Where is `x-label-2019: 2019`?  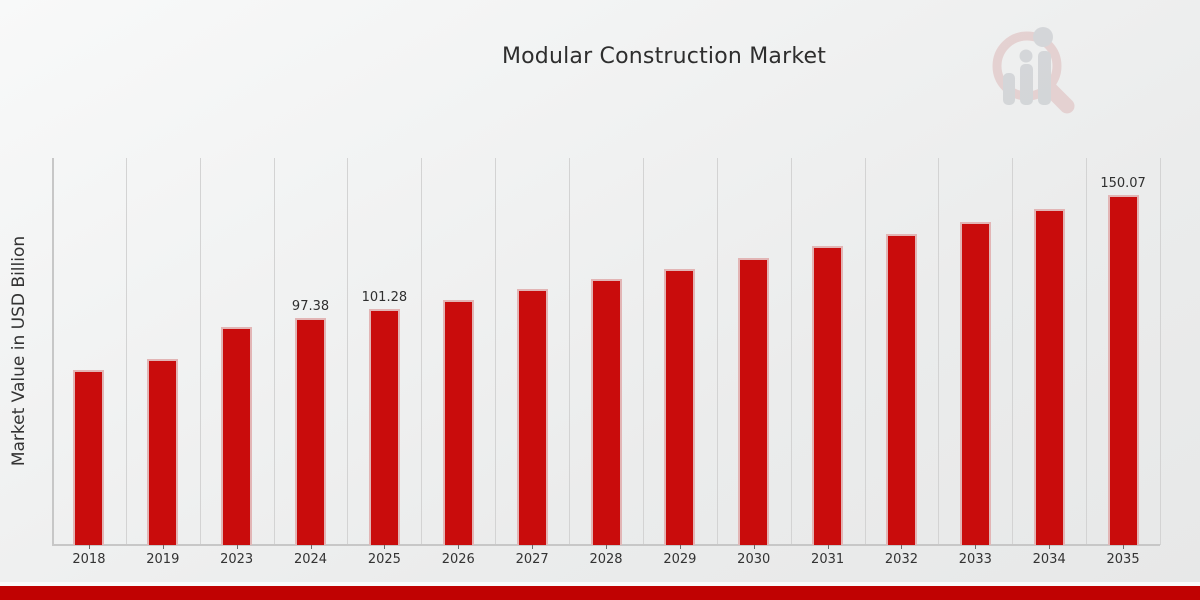
x-label-2019: 2019 is located at coordinates (163, 559).